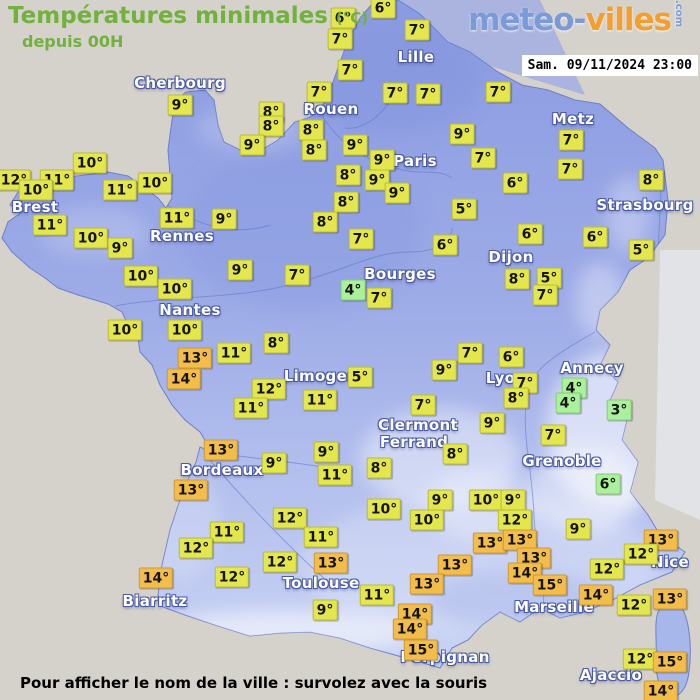 Image resolution: width=700 pixels, height=700 pixels. What do you see at coordinates (576, 19) in the screenshot?
I see `logo: meteo-villes .com` at bounding box center [576, 19].